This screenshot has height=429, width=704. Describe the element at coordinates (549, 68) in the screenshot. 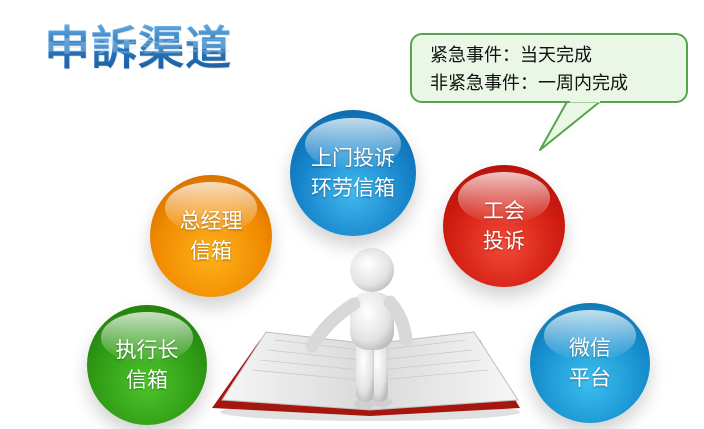

I see `speech-bubble: 紧急事件：当天完成 非紧急事件：一周内完成` at that location.